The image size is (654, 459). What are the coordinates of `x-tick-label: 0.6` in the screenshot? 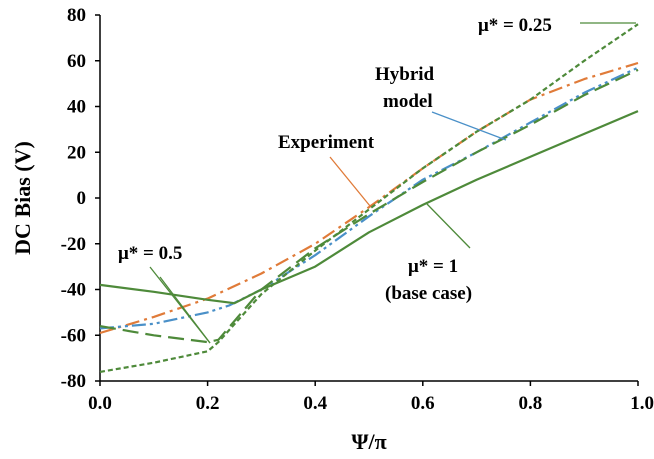 It's located at (423, 403).